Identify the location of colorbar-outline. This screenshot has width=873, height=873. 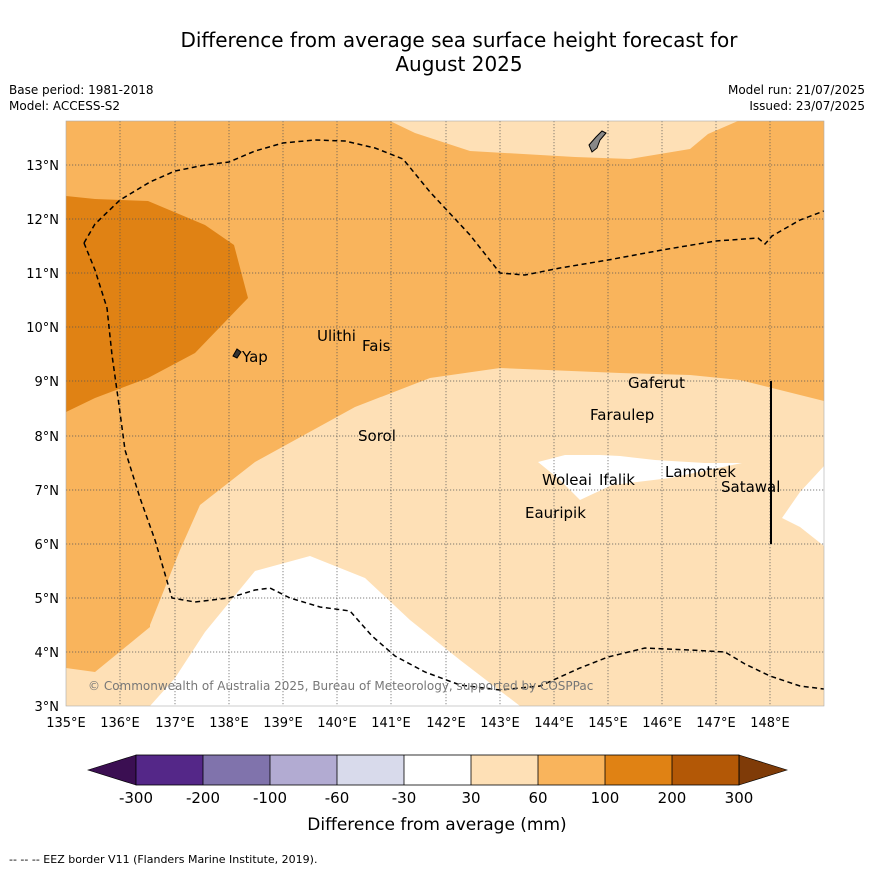
(437, 770).